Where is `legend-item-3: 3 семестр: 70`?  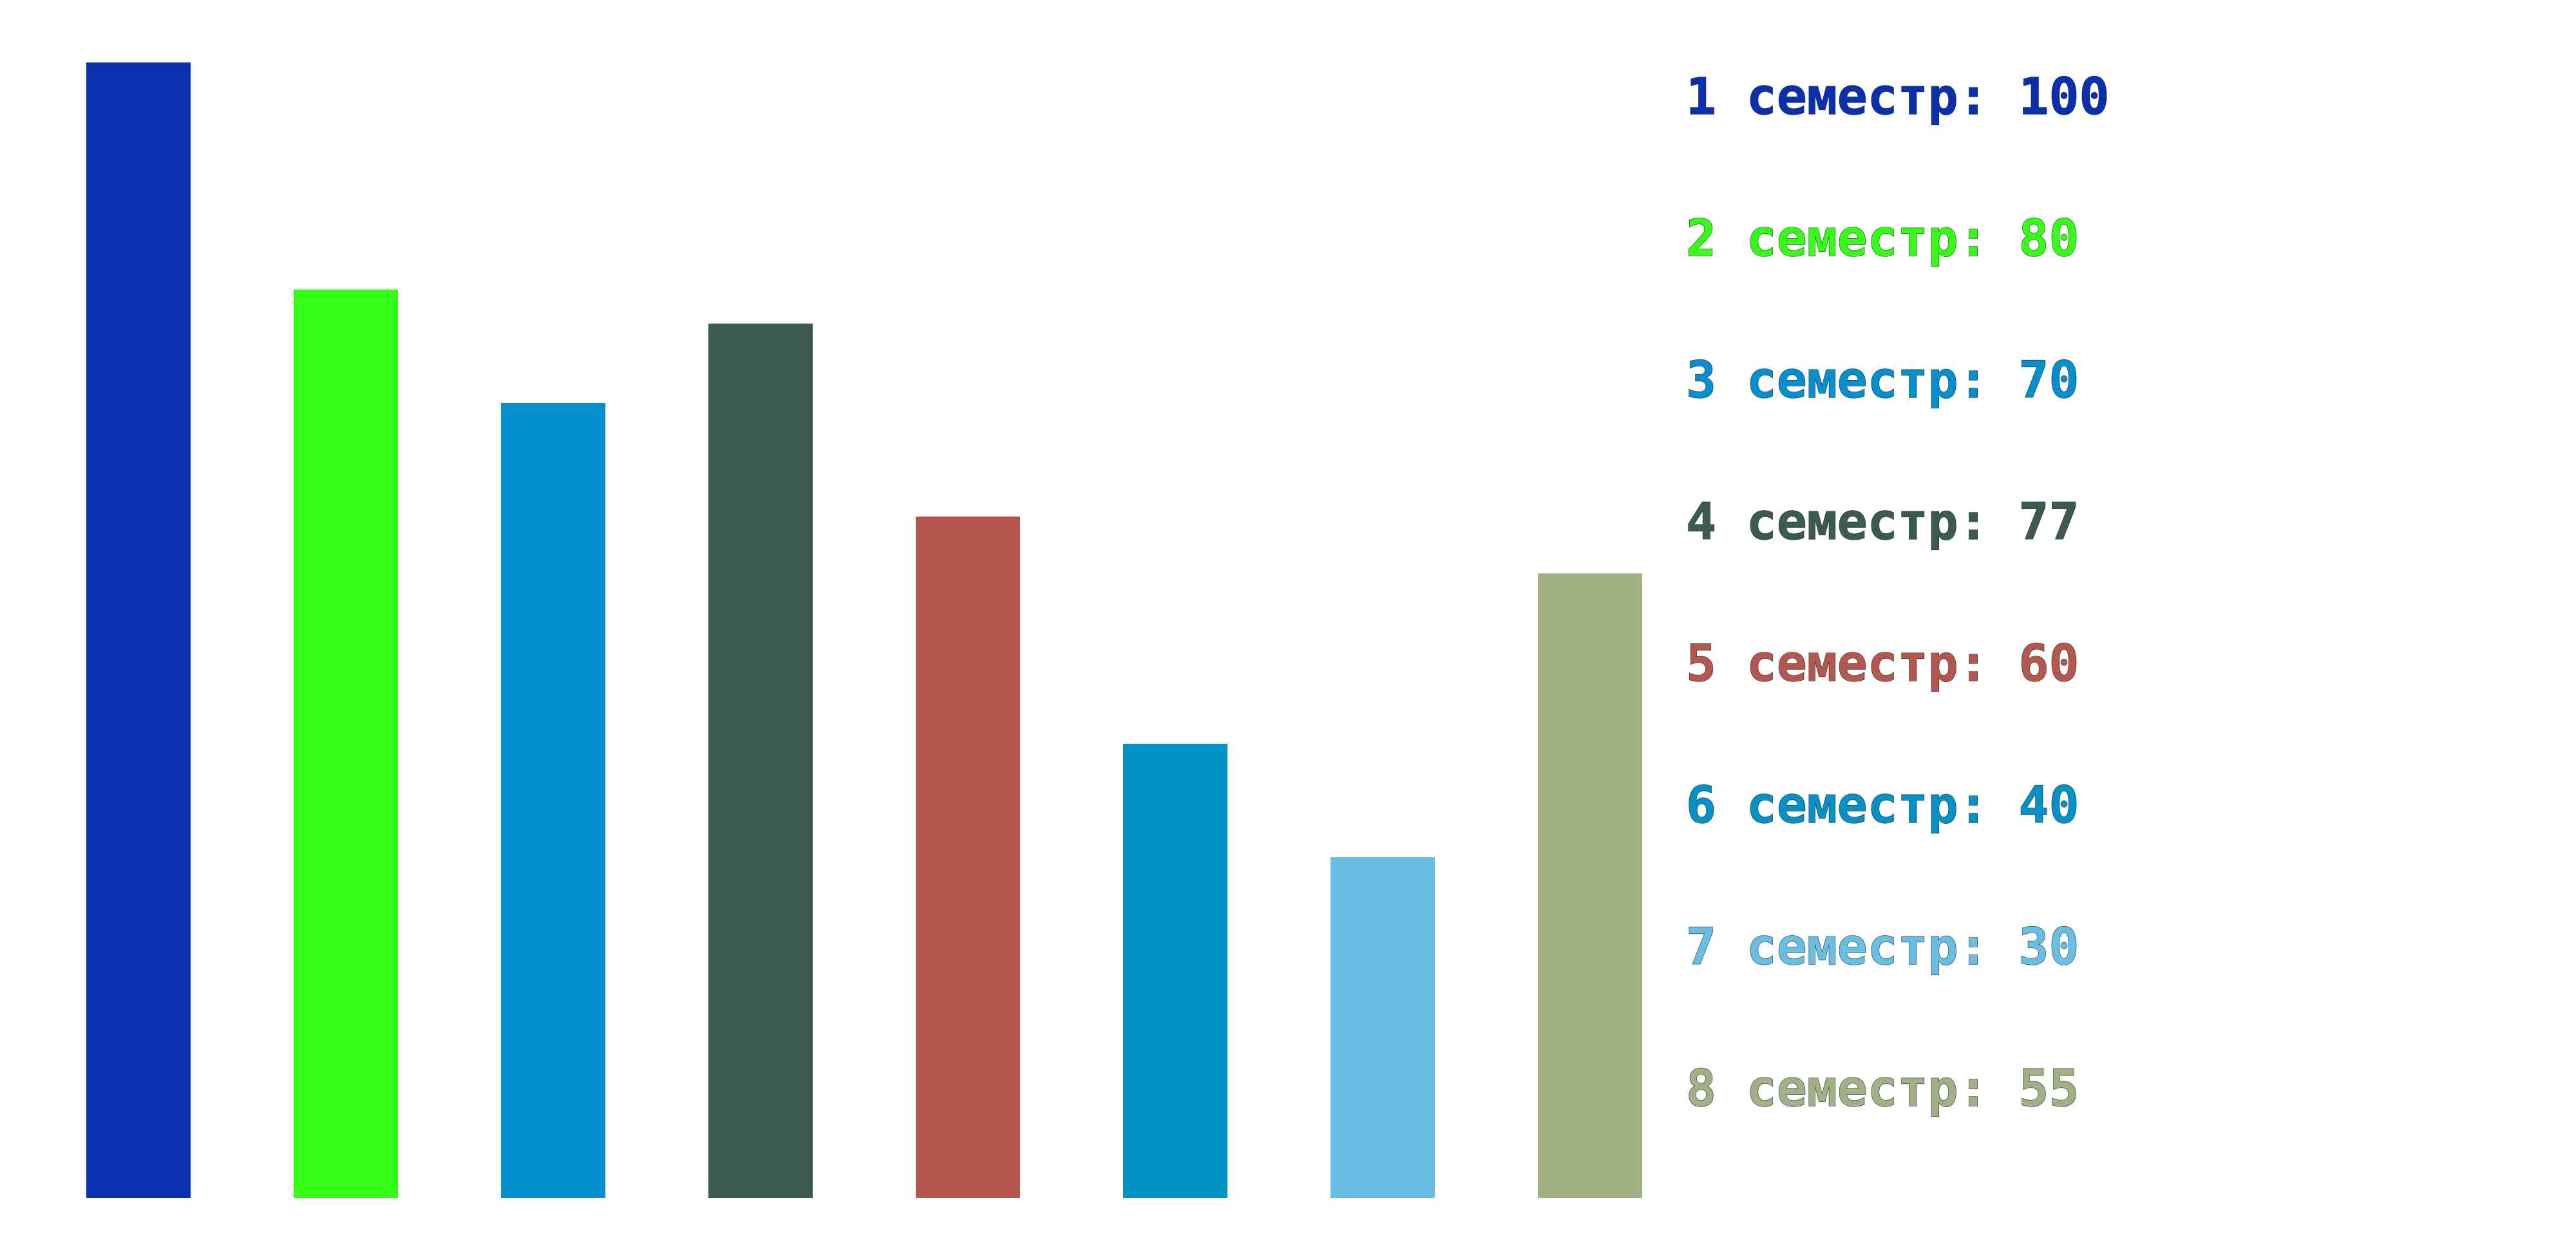 legend-item-3: 3 семестр: 70 is located at coordinates (1882, 381).